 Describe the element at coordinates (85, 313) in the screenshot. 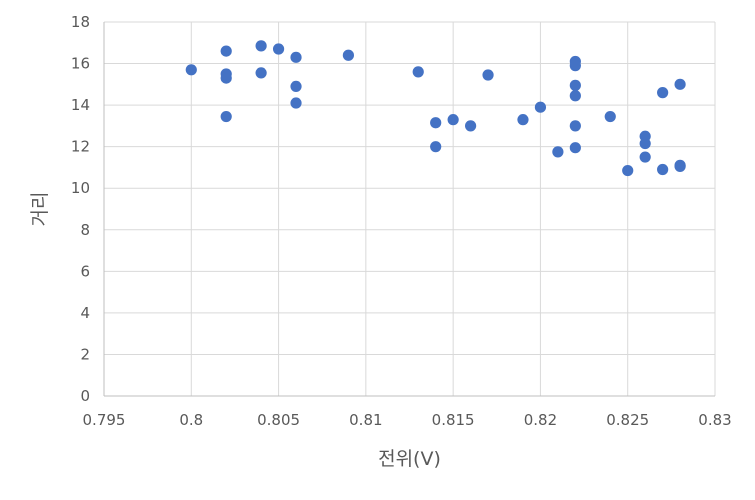

I see `y-tick-label: 4` at that location.